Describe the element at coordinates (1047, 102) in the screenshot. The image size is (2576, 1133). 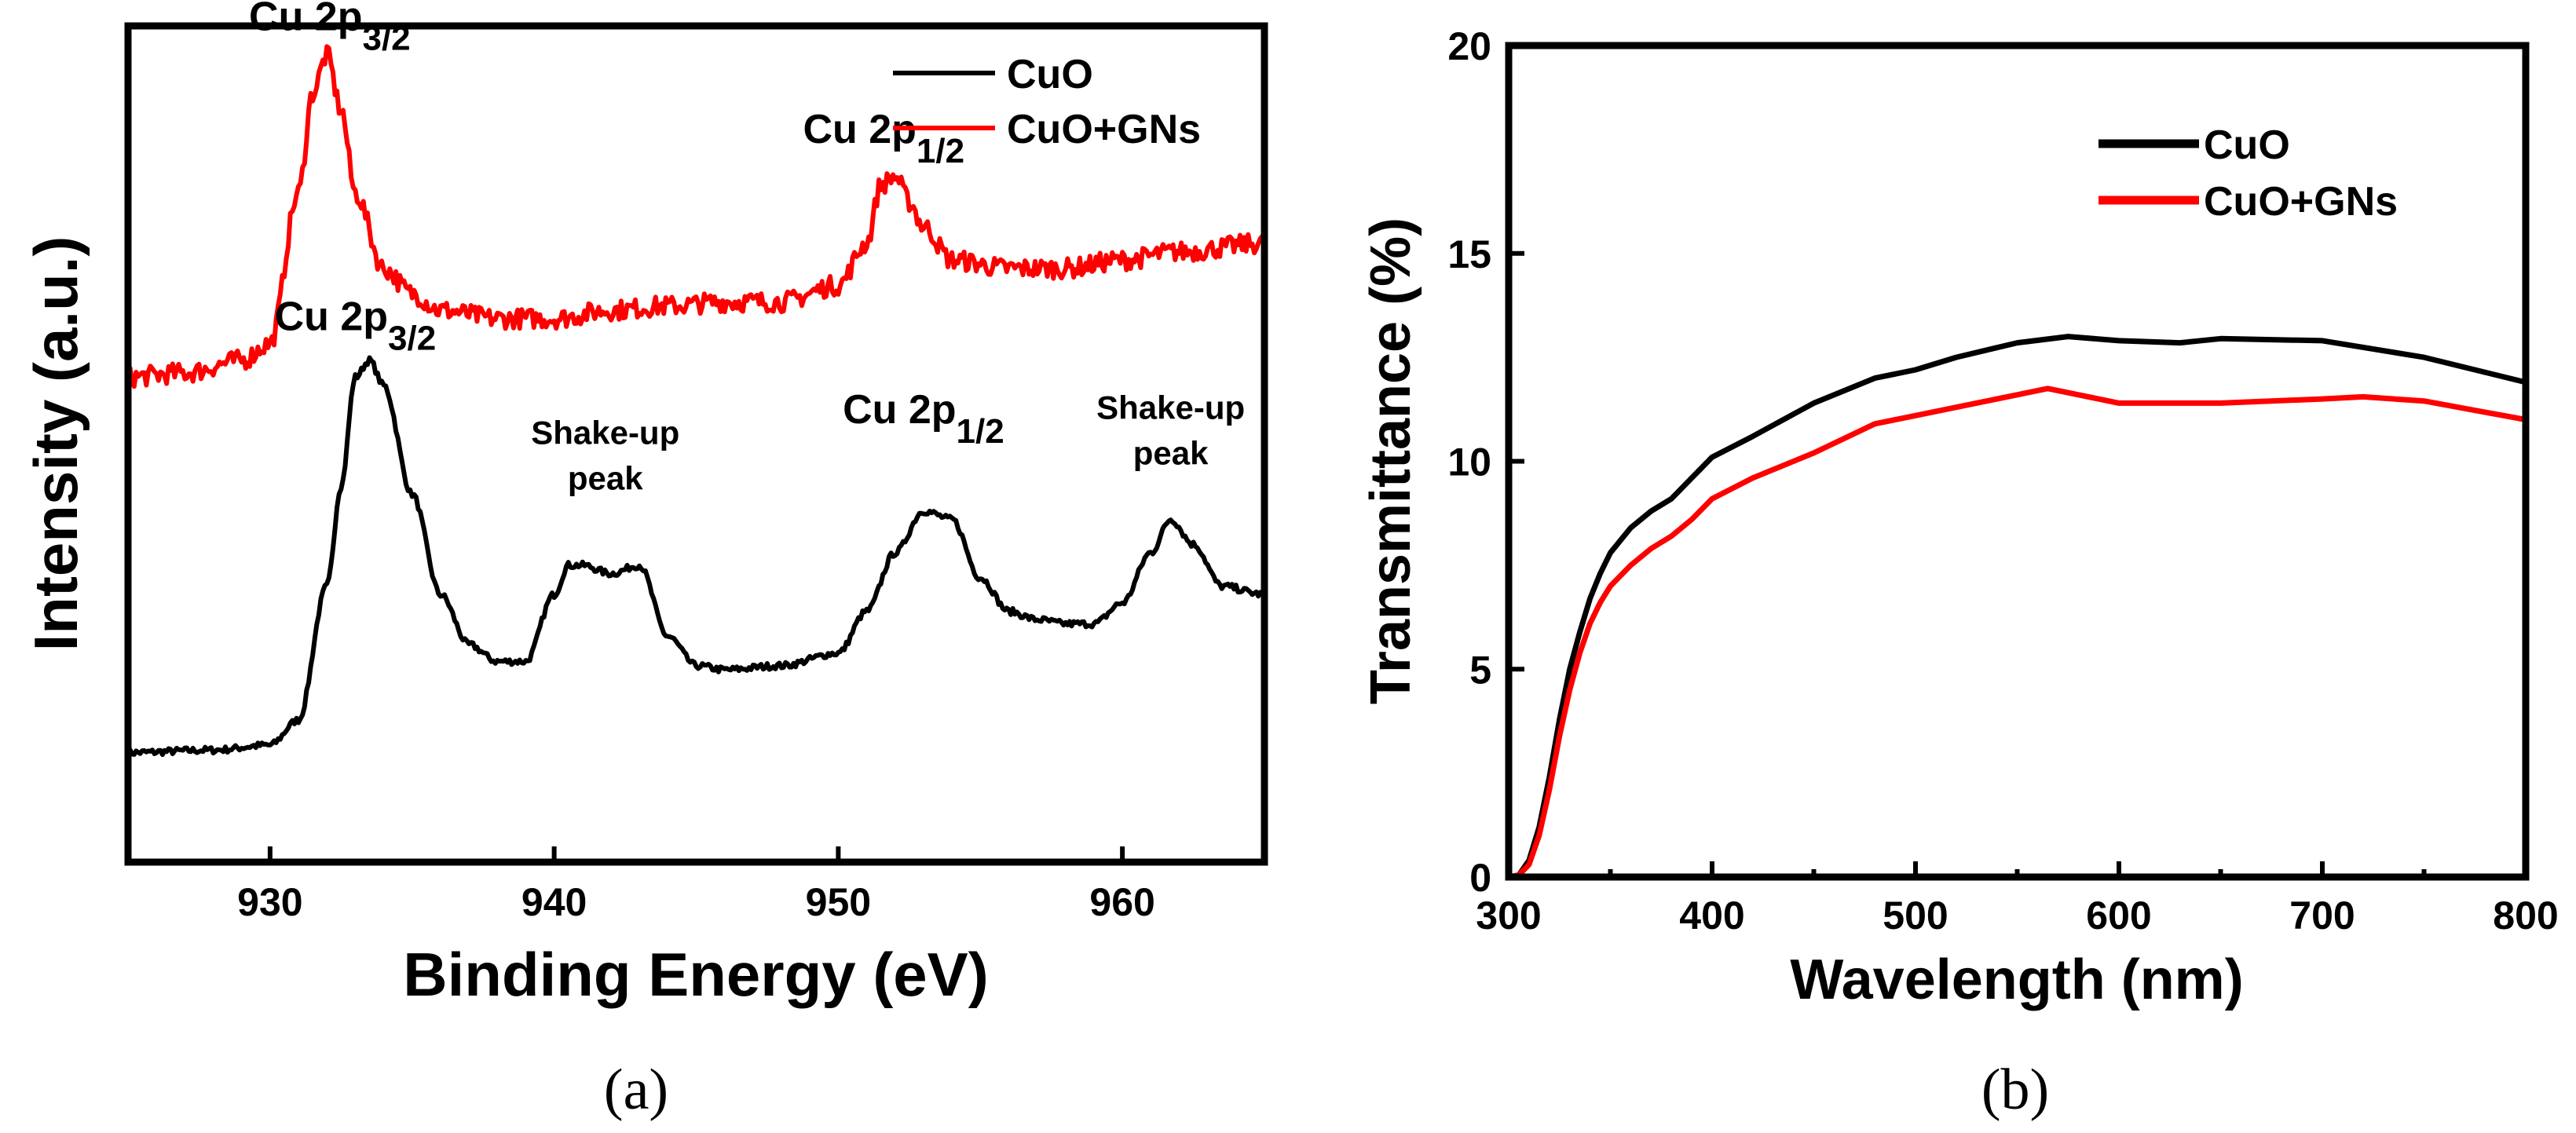
I see `panel-a-legend: CuO CuO+GNs` at that location.